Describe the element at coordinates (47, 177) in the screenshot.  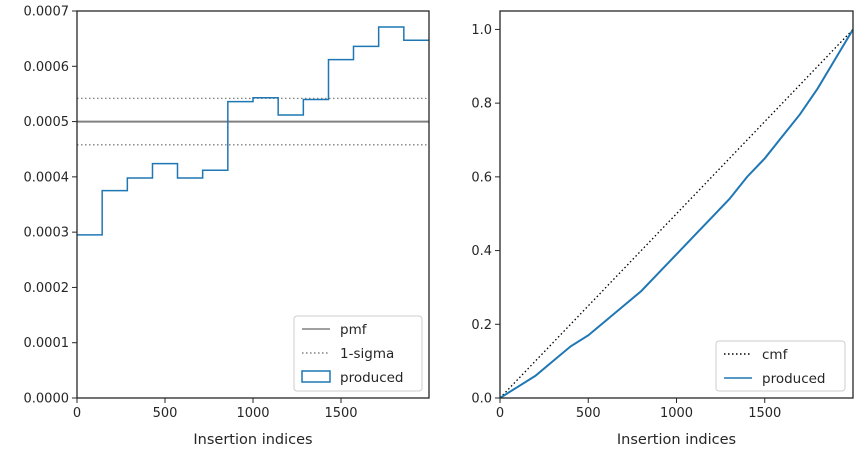
I see `y-tick-label: 0.0004` at that location.